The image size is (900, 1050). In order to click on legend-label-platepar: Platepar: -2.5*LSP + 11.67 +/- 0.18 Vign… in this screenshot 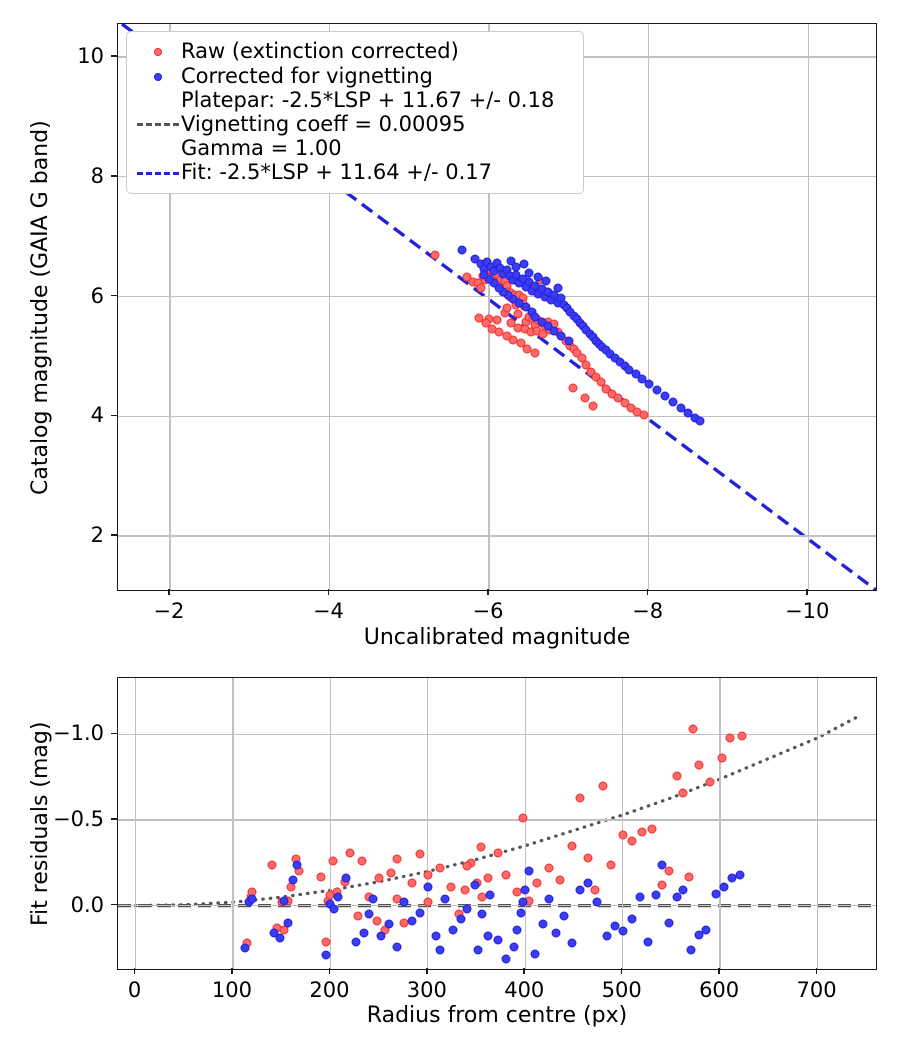, I will do `click(368, 124)`.